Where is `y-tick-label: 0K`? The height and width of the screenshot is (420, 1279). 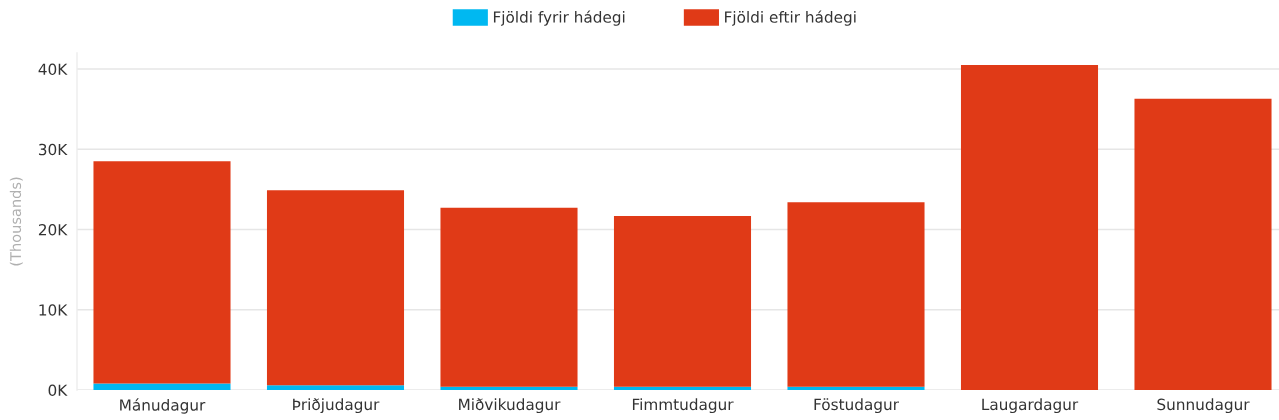 y-tick-label: 0K is located at coordinates (58, 390).